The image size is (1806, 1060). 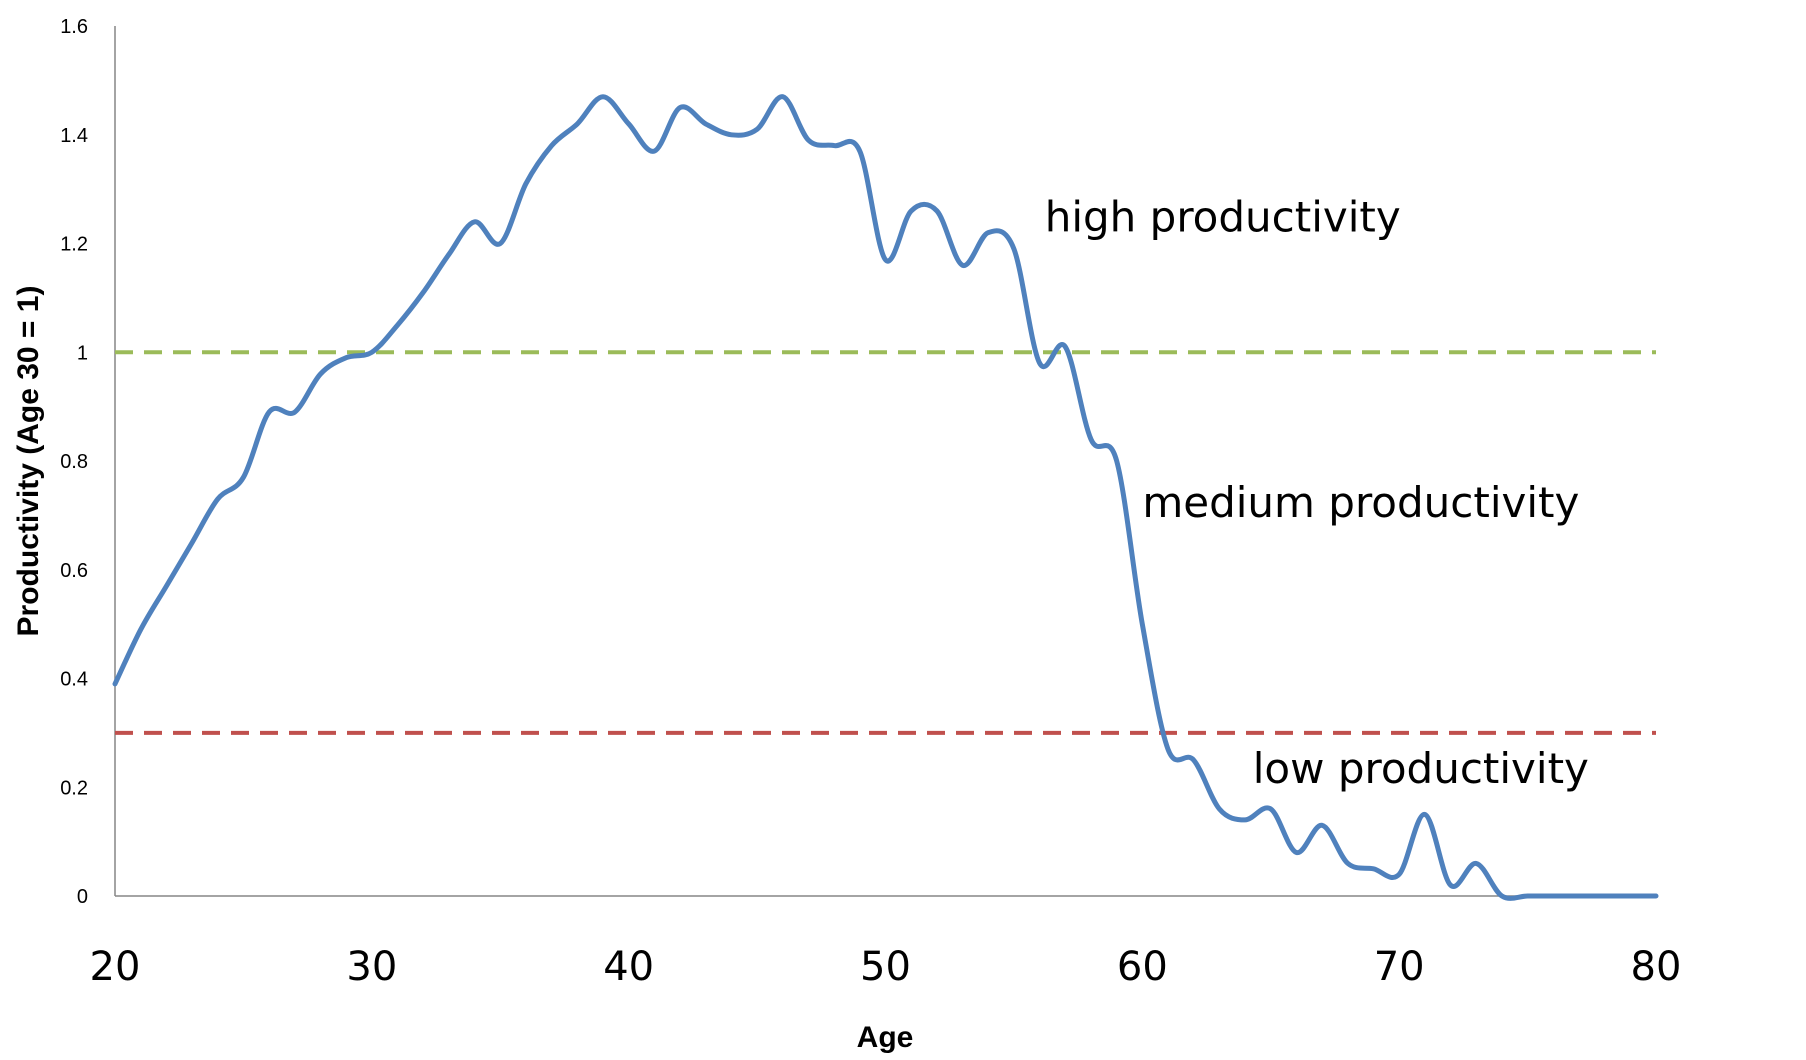 I want to click on x-tick-labels: 20 30 40 50 60 70 80, so click(x=886, y=967).